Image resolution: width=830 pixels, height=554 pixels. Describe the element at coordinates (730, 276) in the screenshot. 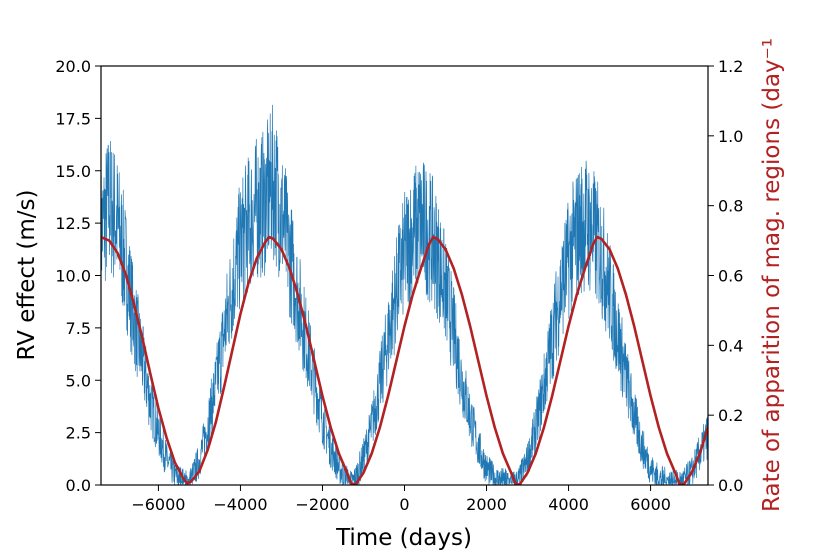

I see `y2-tick-label: 0.6` at that location.